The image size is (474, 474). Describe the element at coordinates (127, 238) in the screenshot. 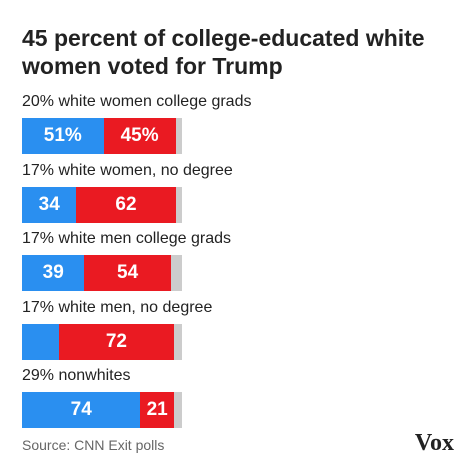

I see `category-label: 17% white men college grads` at that location.